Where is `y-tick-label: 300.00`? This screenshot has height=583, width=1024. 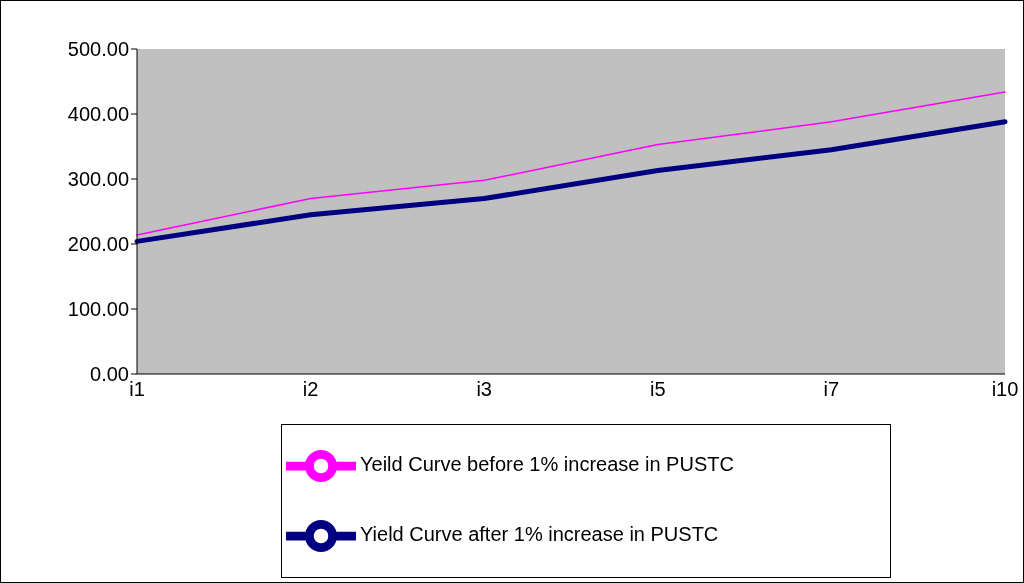
y-tick-label: 300.00 is located at coordinates (98, 179).